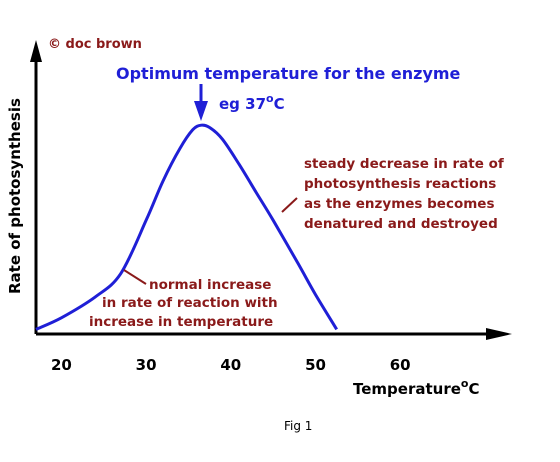 Image resolution: width=560 pixels, height=462 pixels. What do you see at coordinates (399, 204) in the screenshot?
I see `decrease-annotation-line-3: as the enzymes becomes` at bounding box center [399, 204].